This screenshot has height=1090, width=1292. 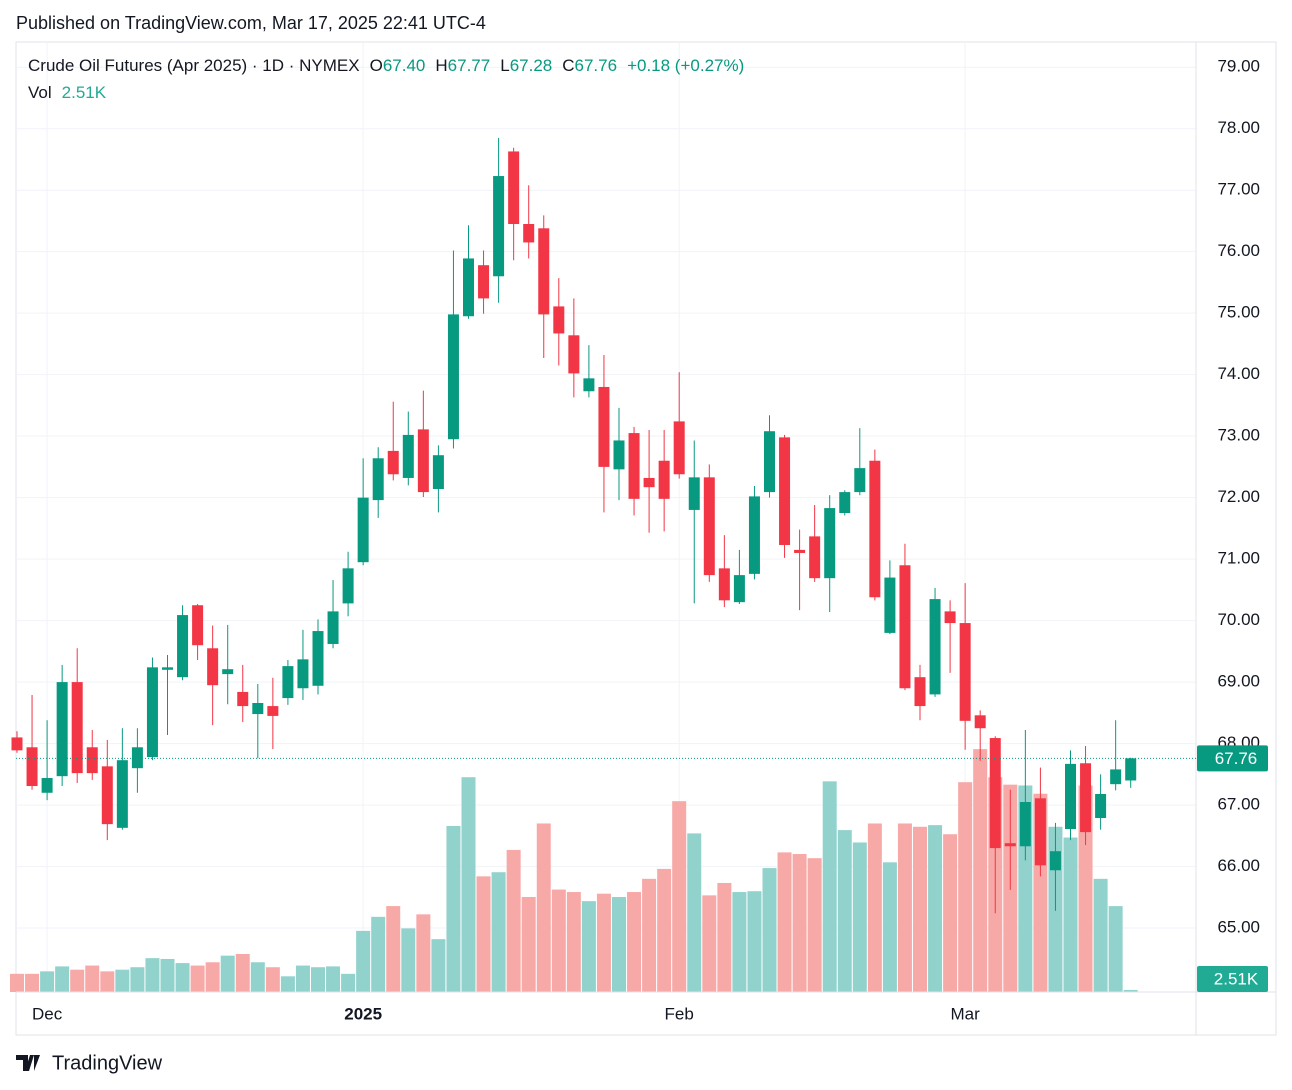 What do you see at coordinates (531, 65) in the screenshot?
I see `ohlc-value: 67.28` at bounding box center [531, 65].